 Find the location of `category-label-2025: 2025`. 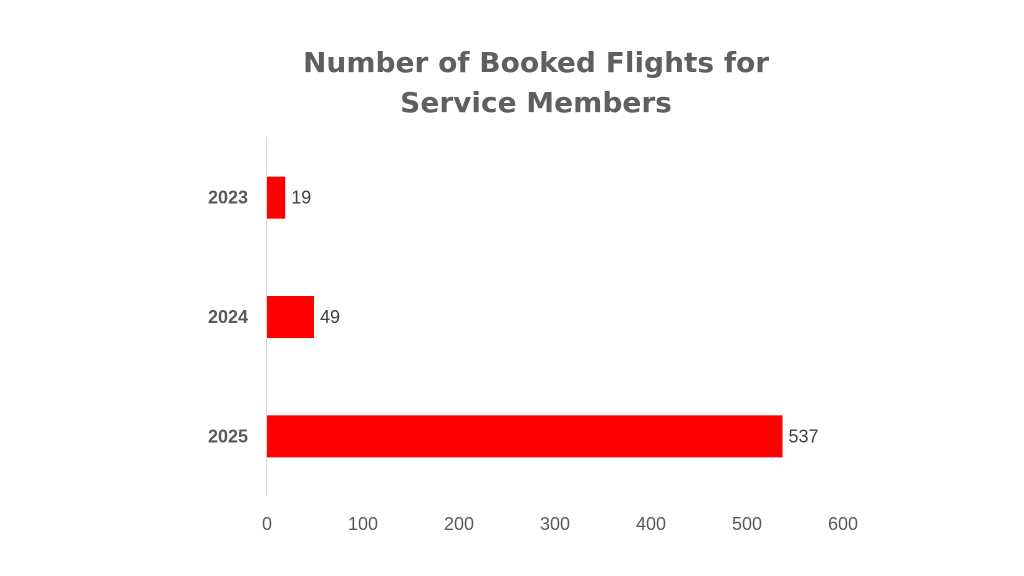

category-label-2025: 2025 is located at coordinates (228, 436).